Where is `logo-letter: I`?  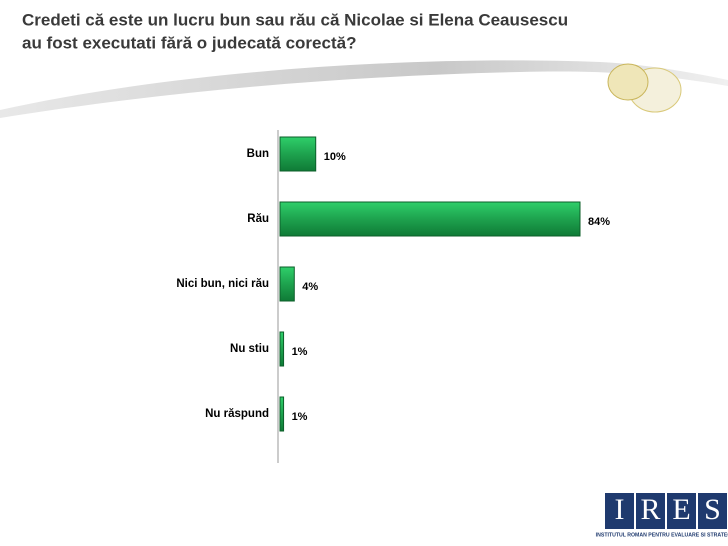 logo-letter: I is located at coordinates (620, 509).